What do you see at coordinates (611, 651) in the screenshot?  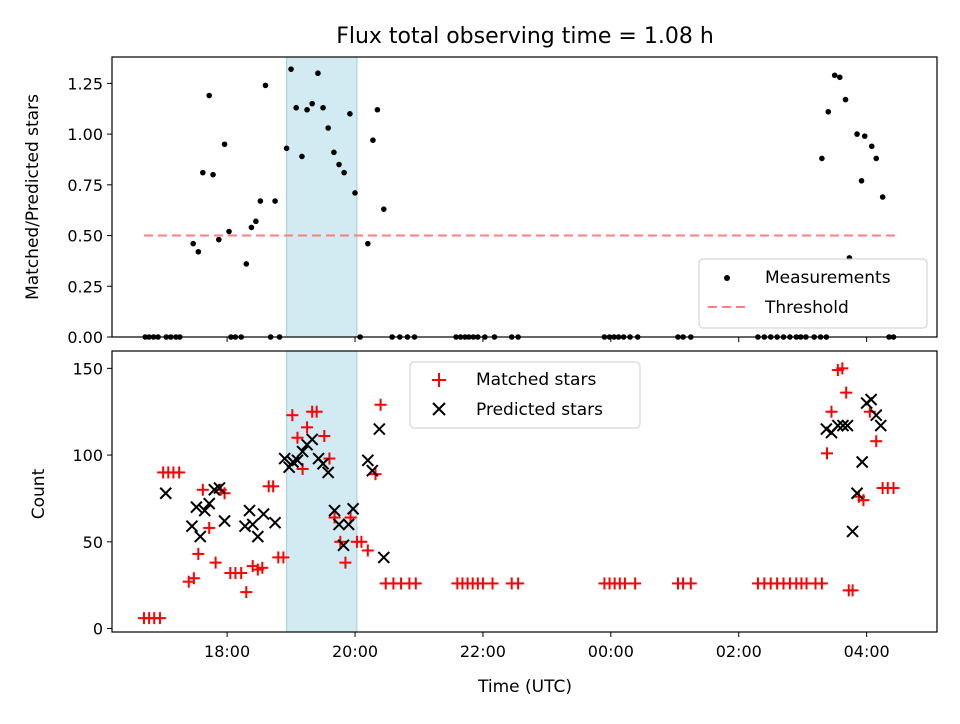 I see `xtick-label: 00:00` at bounding box center [611, 651].